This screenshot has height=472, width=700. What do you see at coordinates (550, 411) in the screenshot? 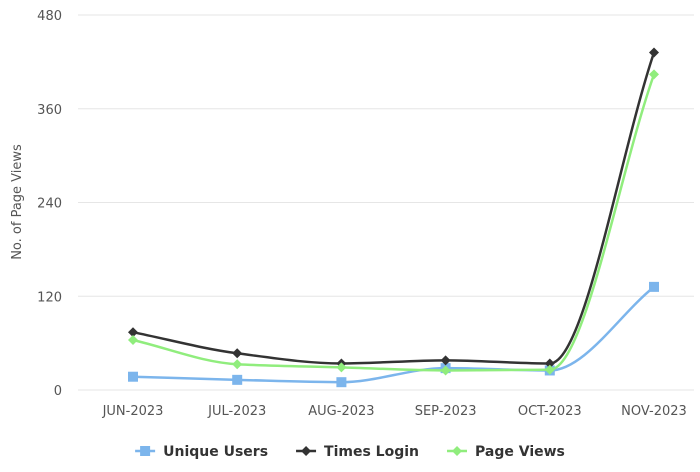
I see `x-tick-label: OCT-2023` at bounding box center [550, 411].